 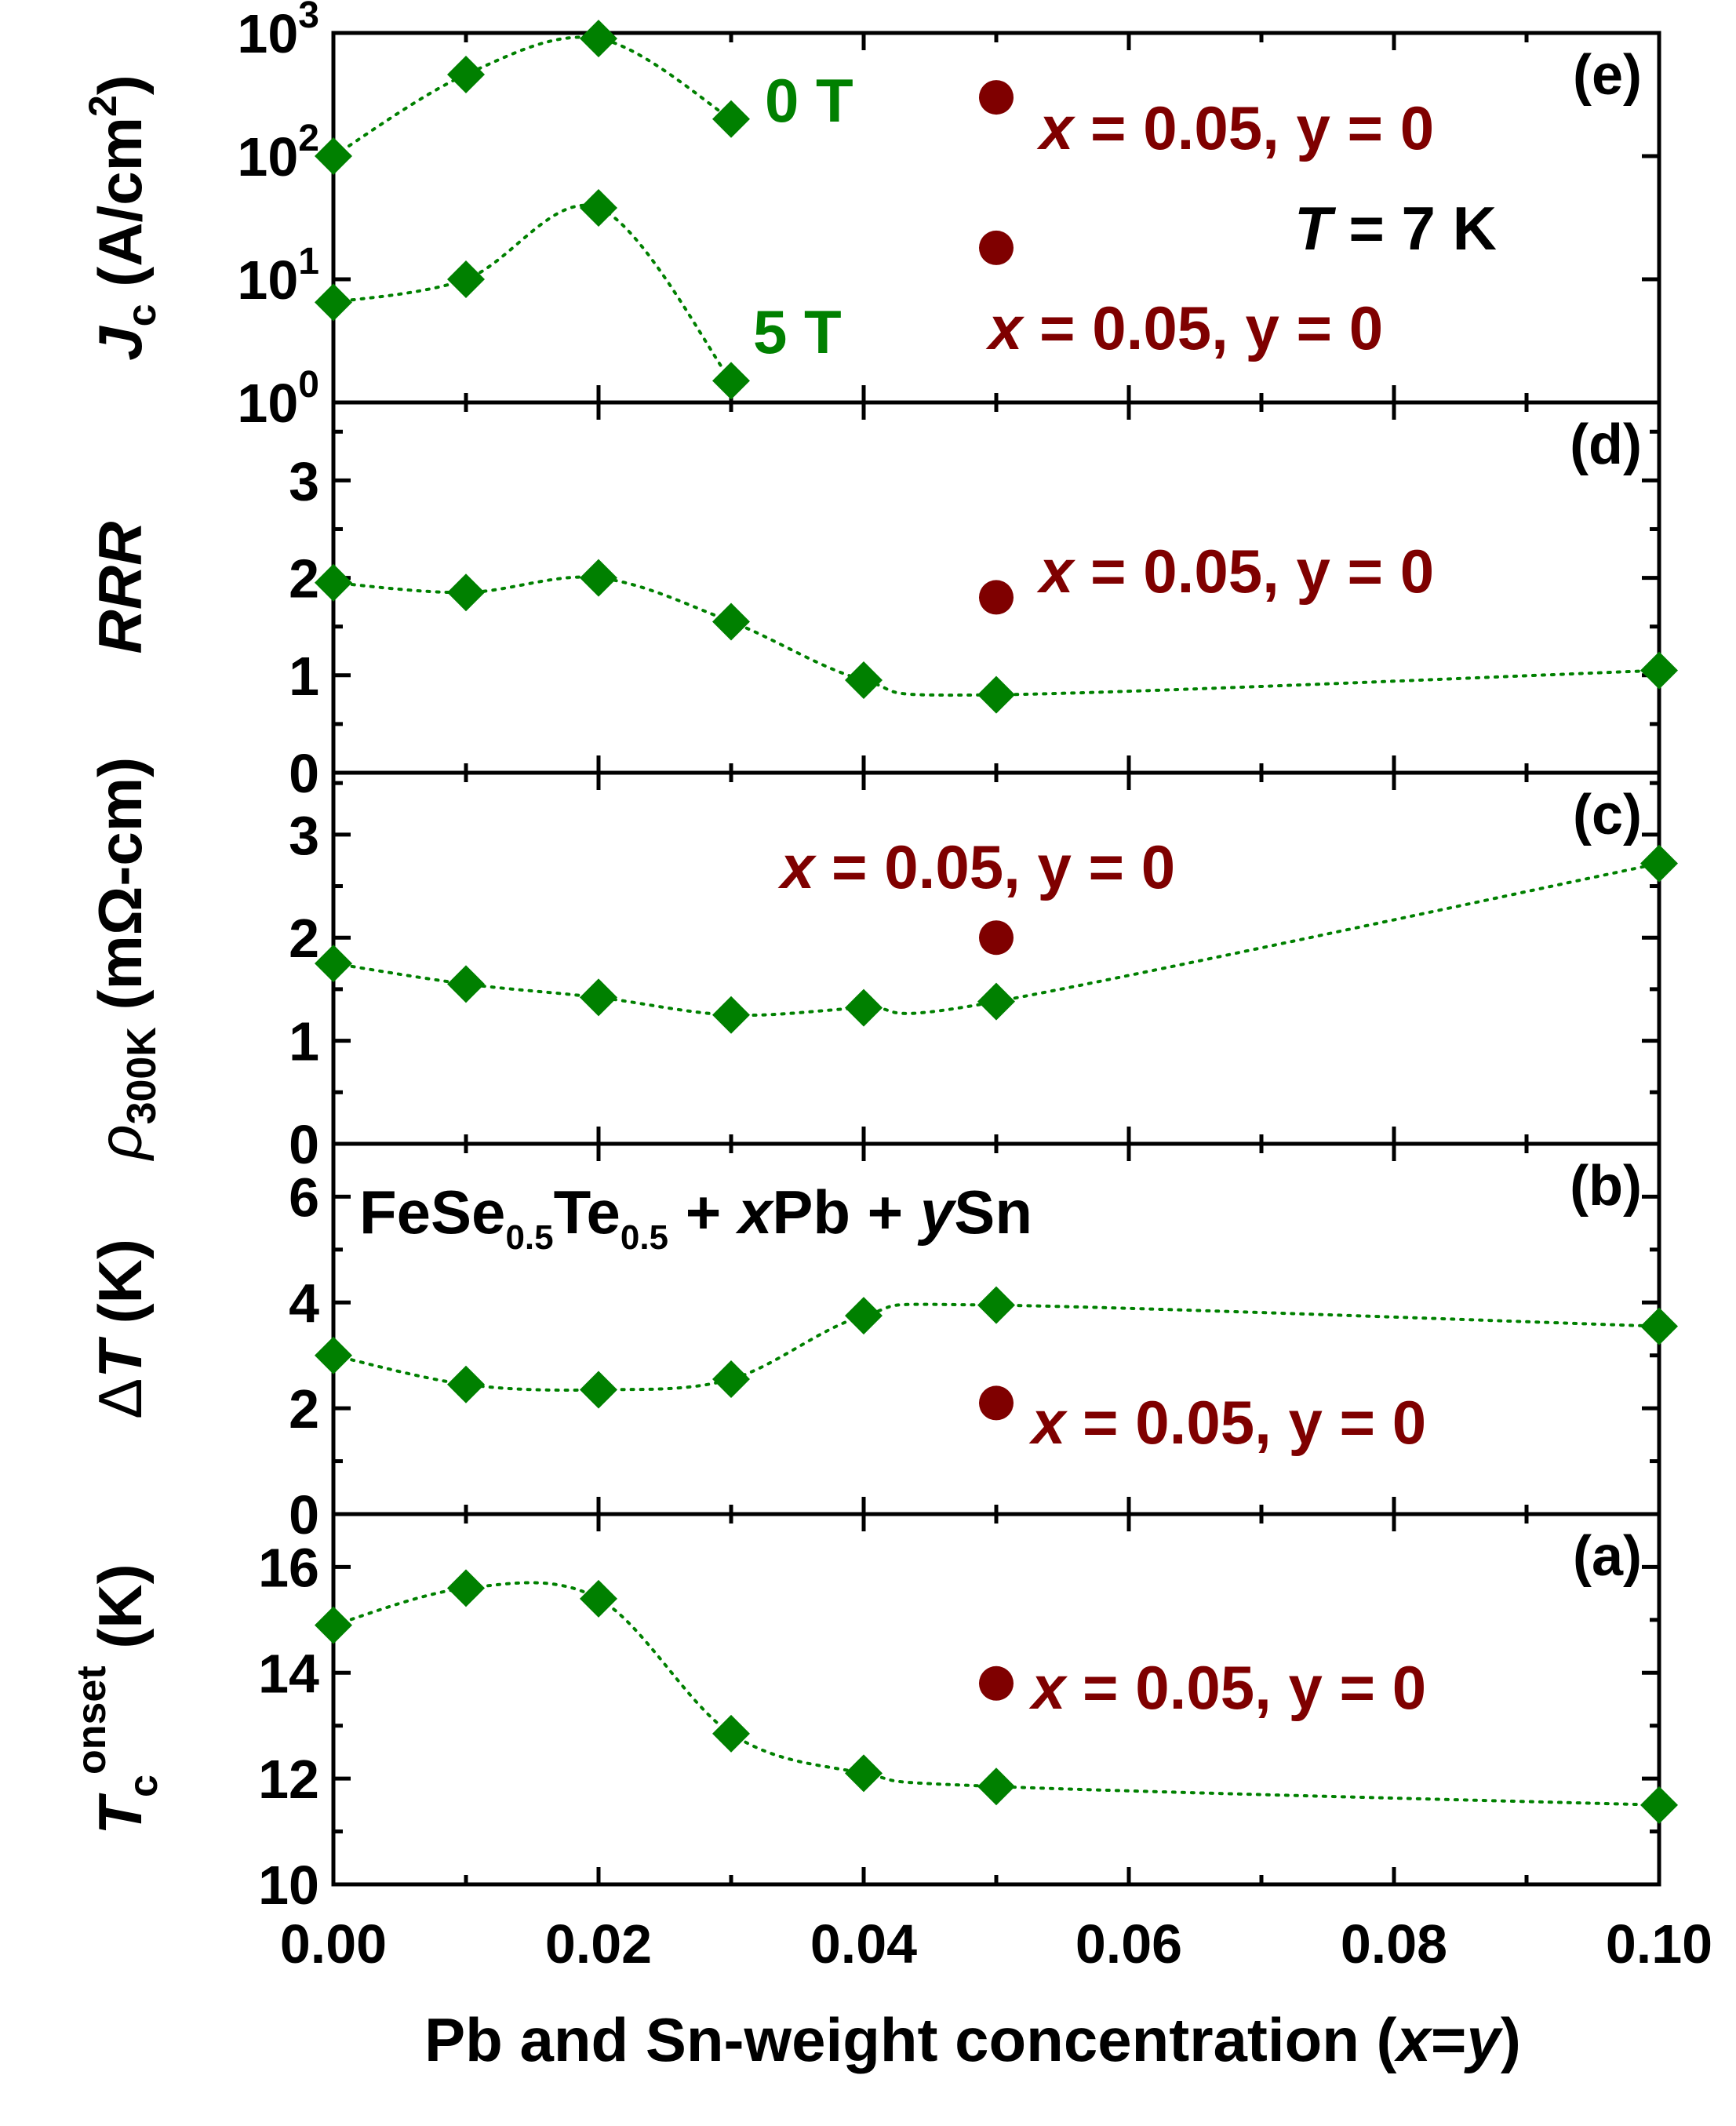 What do you see at coordinates (278, 399) in the screenshot?
I see `panel-e-y-tick-label: 10⁰` at bounding box center [278, 399].